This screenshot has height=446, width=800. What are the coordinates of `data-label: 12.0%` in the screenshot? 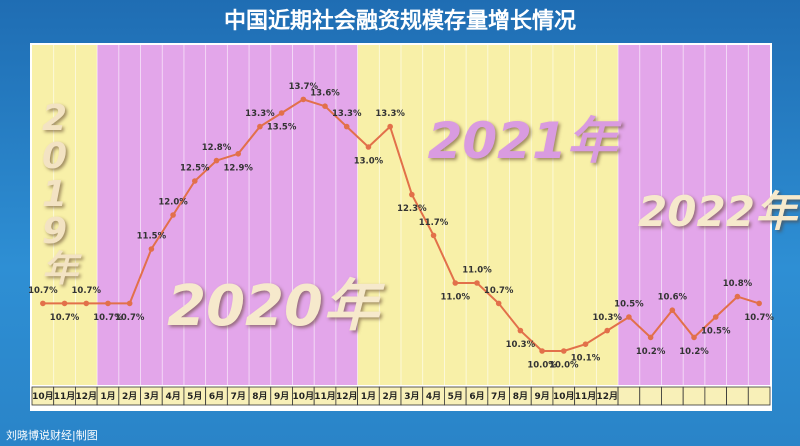 It's located at (173, 203).